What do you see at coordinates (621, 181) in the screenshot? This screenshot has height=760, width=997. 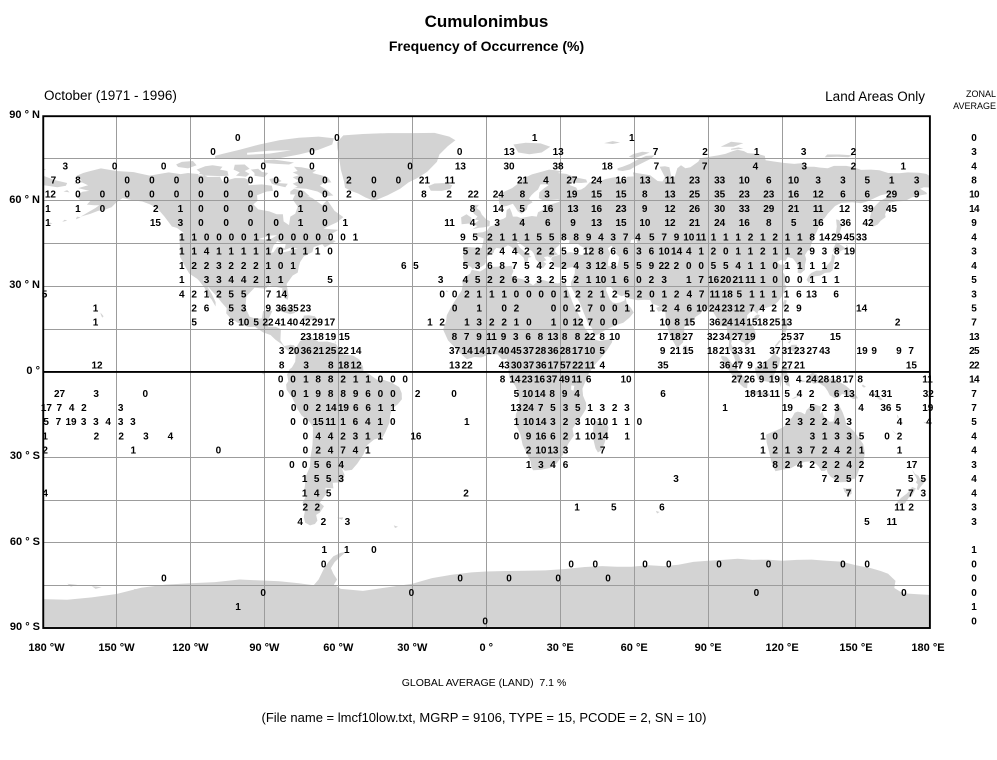 I see `svg-text: 16` at bounding box center [621, 181].